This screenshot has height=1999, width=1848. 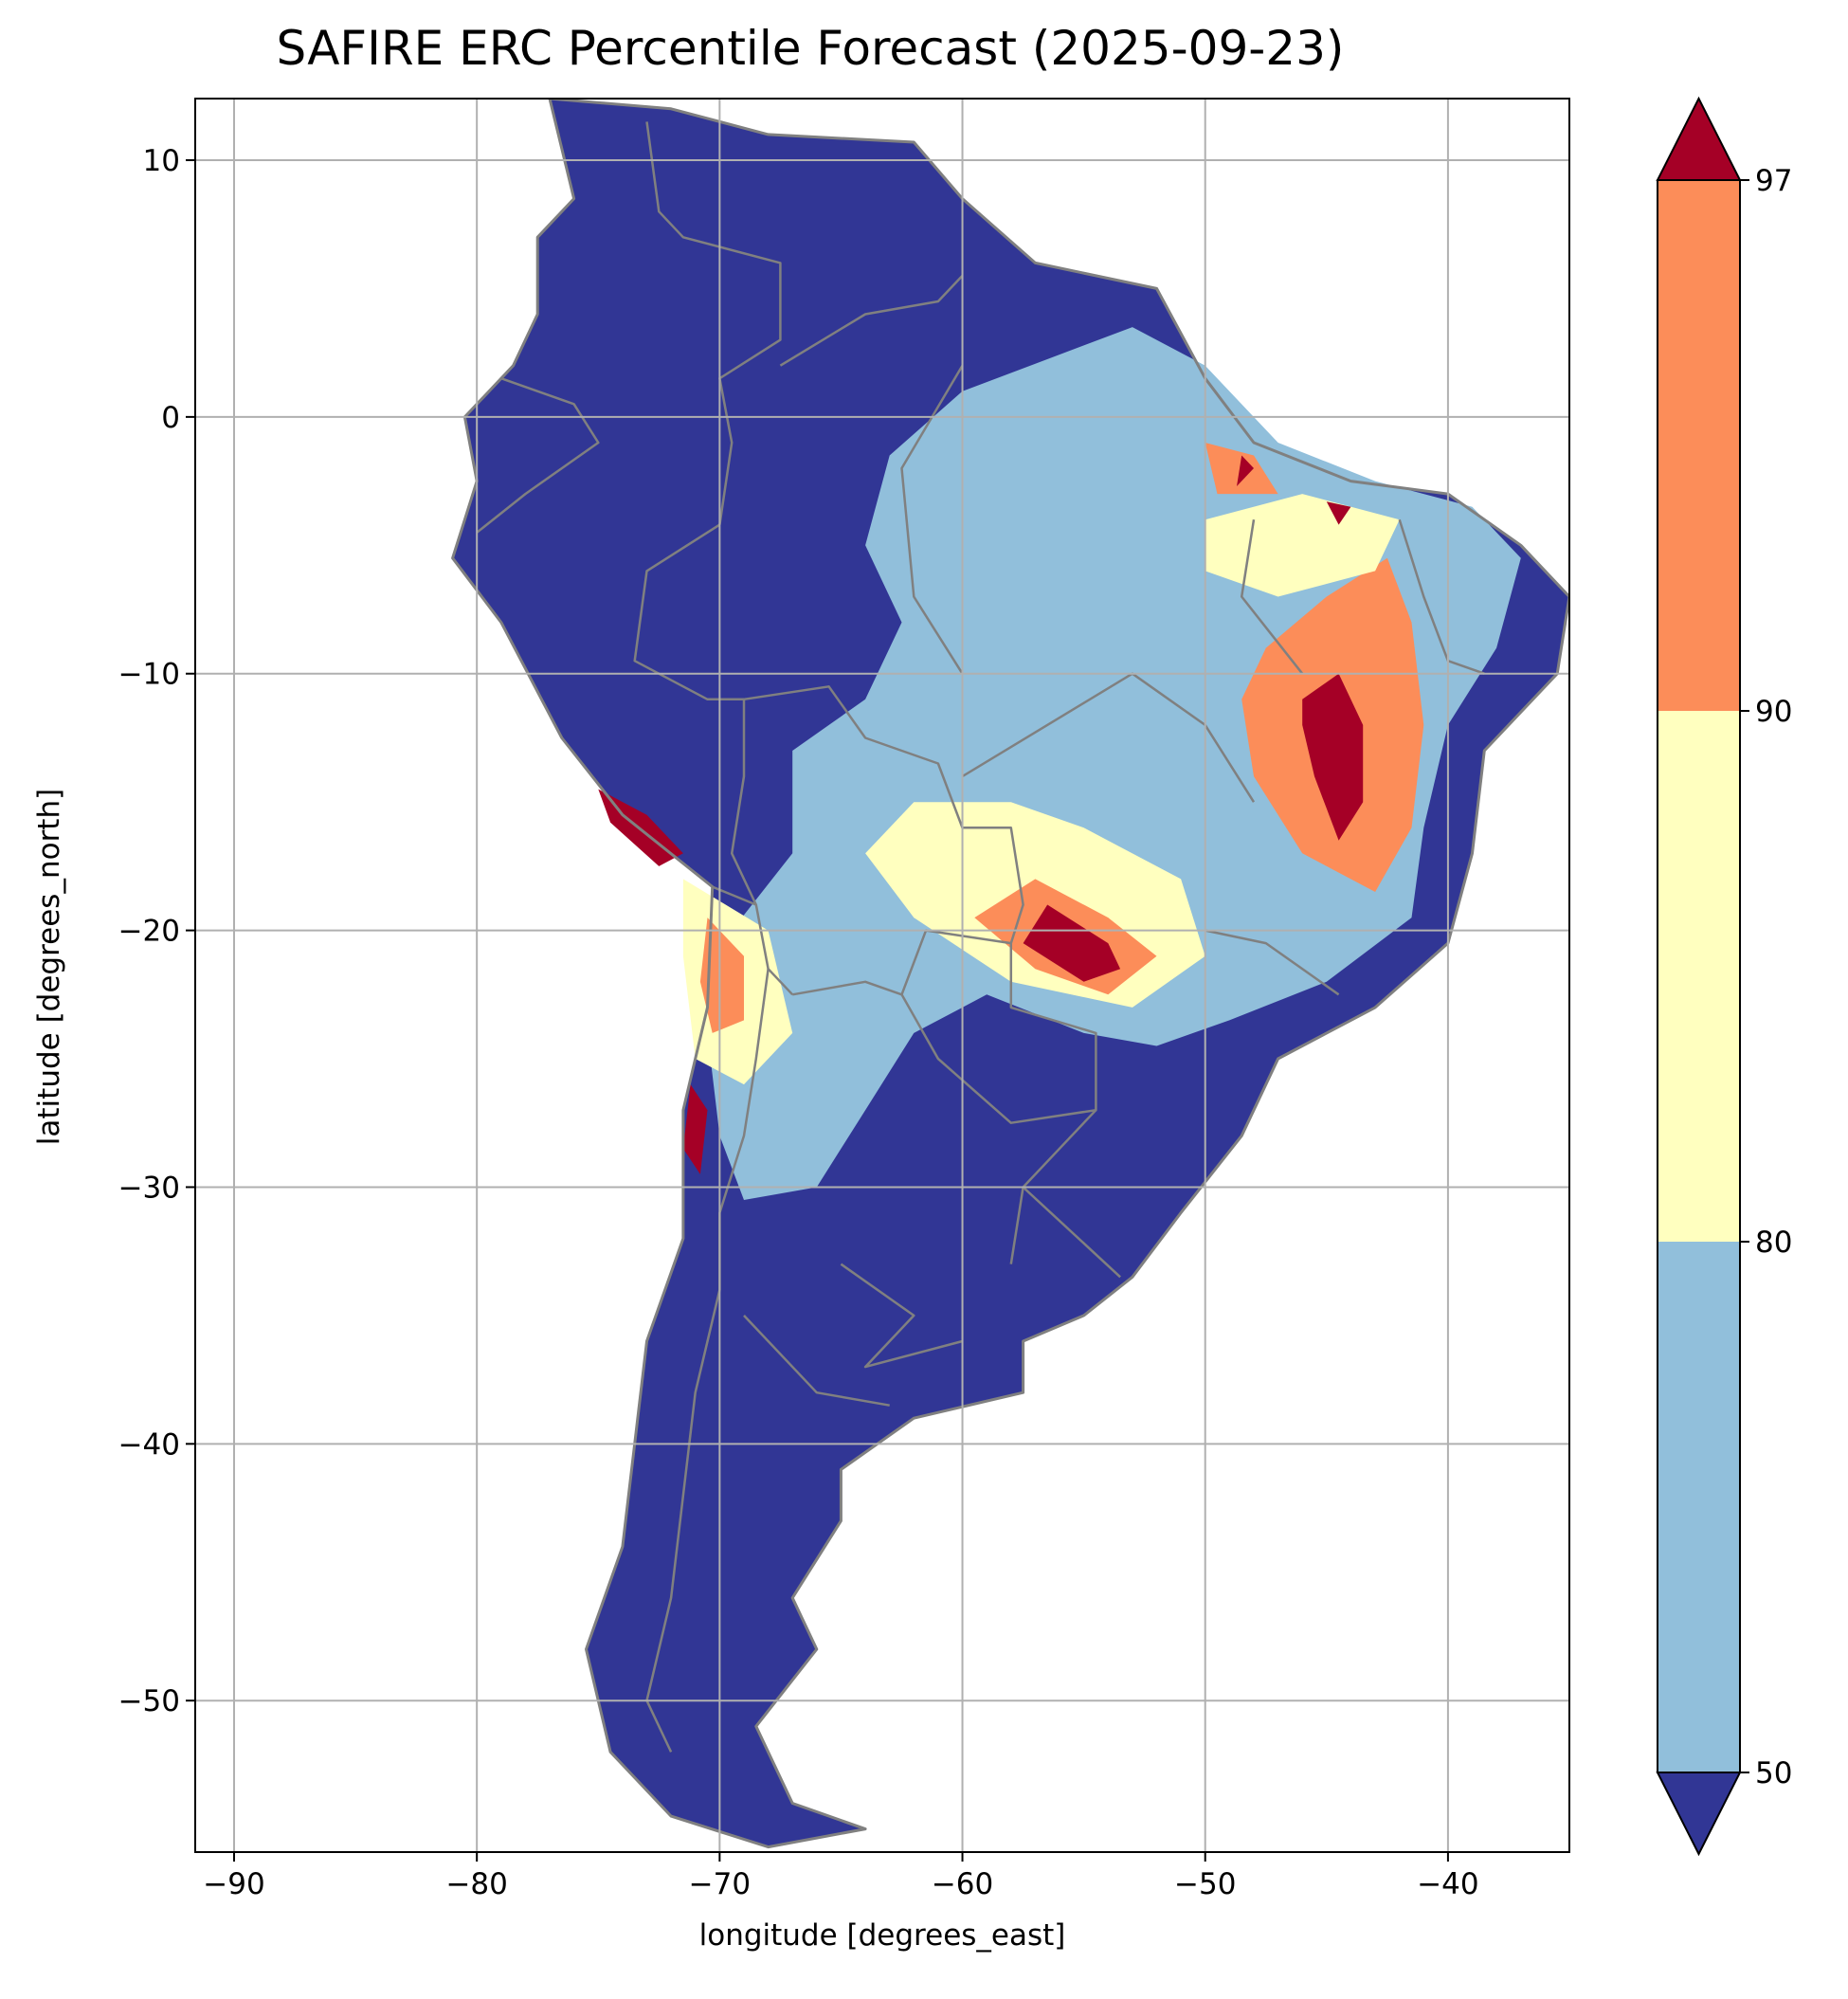 What do you see at coordinates (1699, 1815) in the screenshot?
I see `colorbar-extend-min` at bounding box center [1699, 1815].